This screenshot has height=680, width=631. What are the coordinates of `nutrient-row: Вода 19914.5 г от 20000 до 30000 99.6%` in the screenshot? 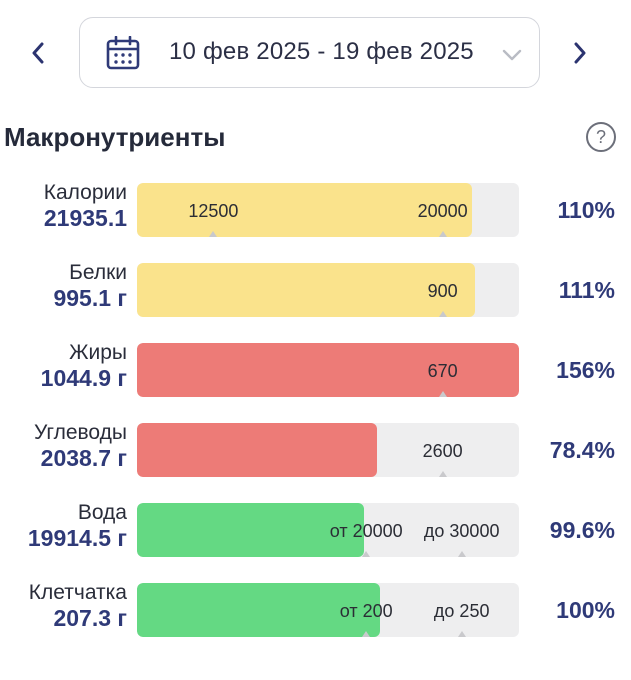 It's located at (315, 530).